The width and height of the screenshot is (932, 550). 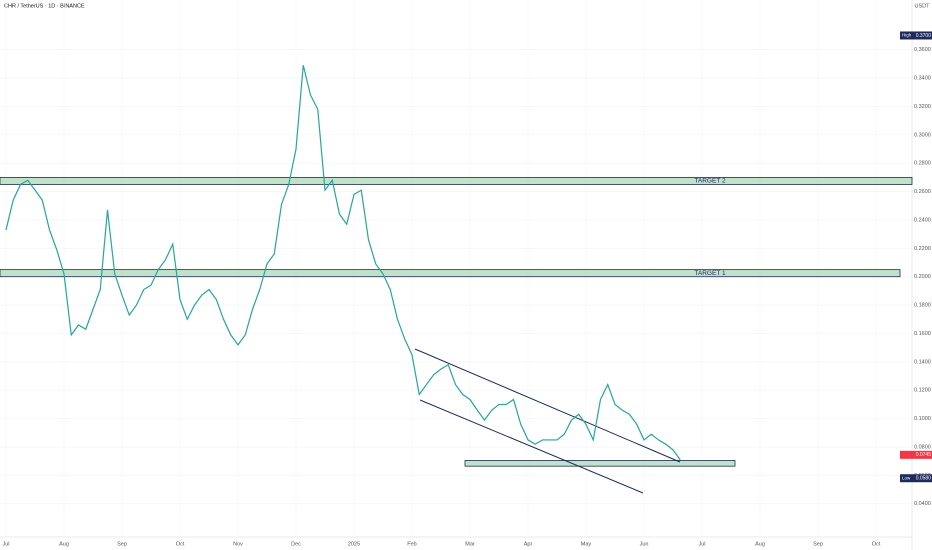 I want to click on y-tick-label: 0.1800, so click(x=922, y=306).